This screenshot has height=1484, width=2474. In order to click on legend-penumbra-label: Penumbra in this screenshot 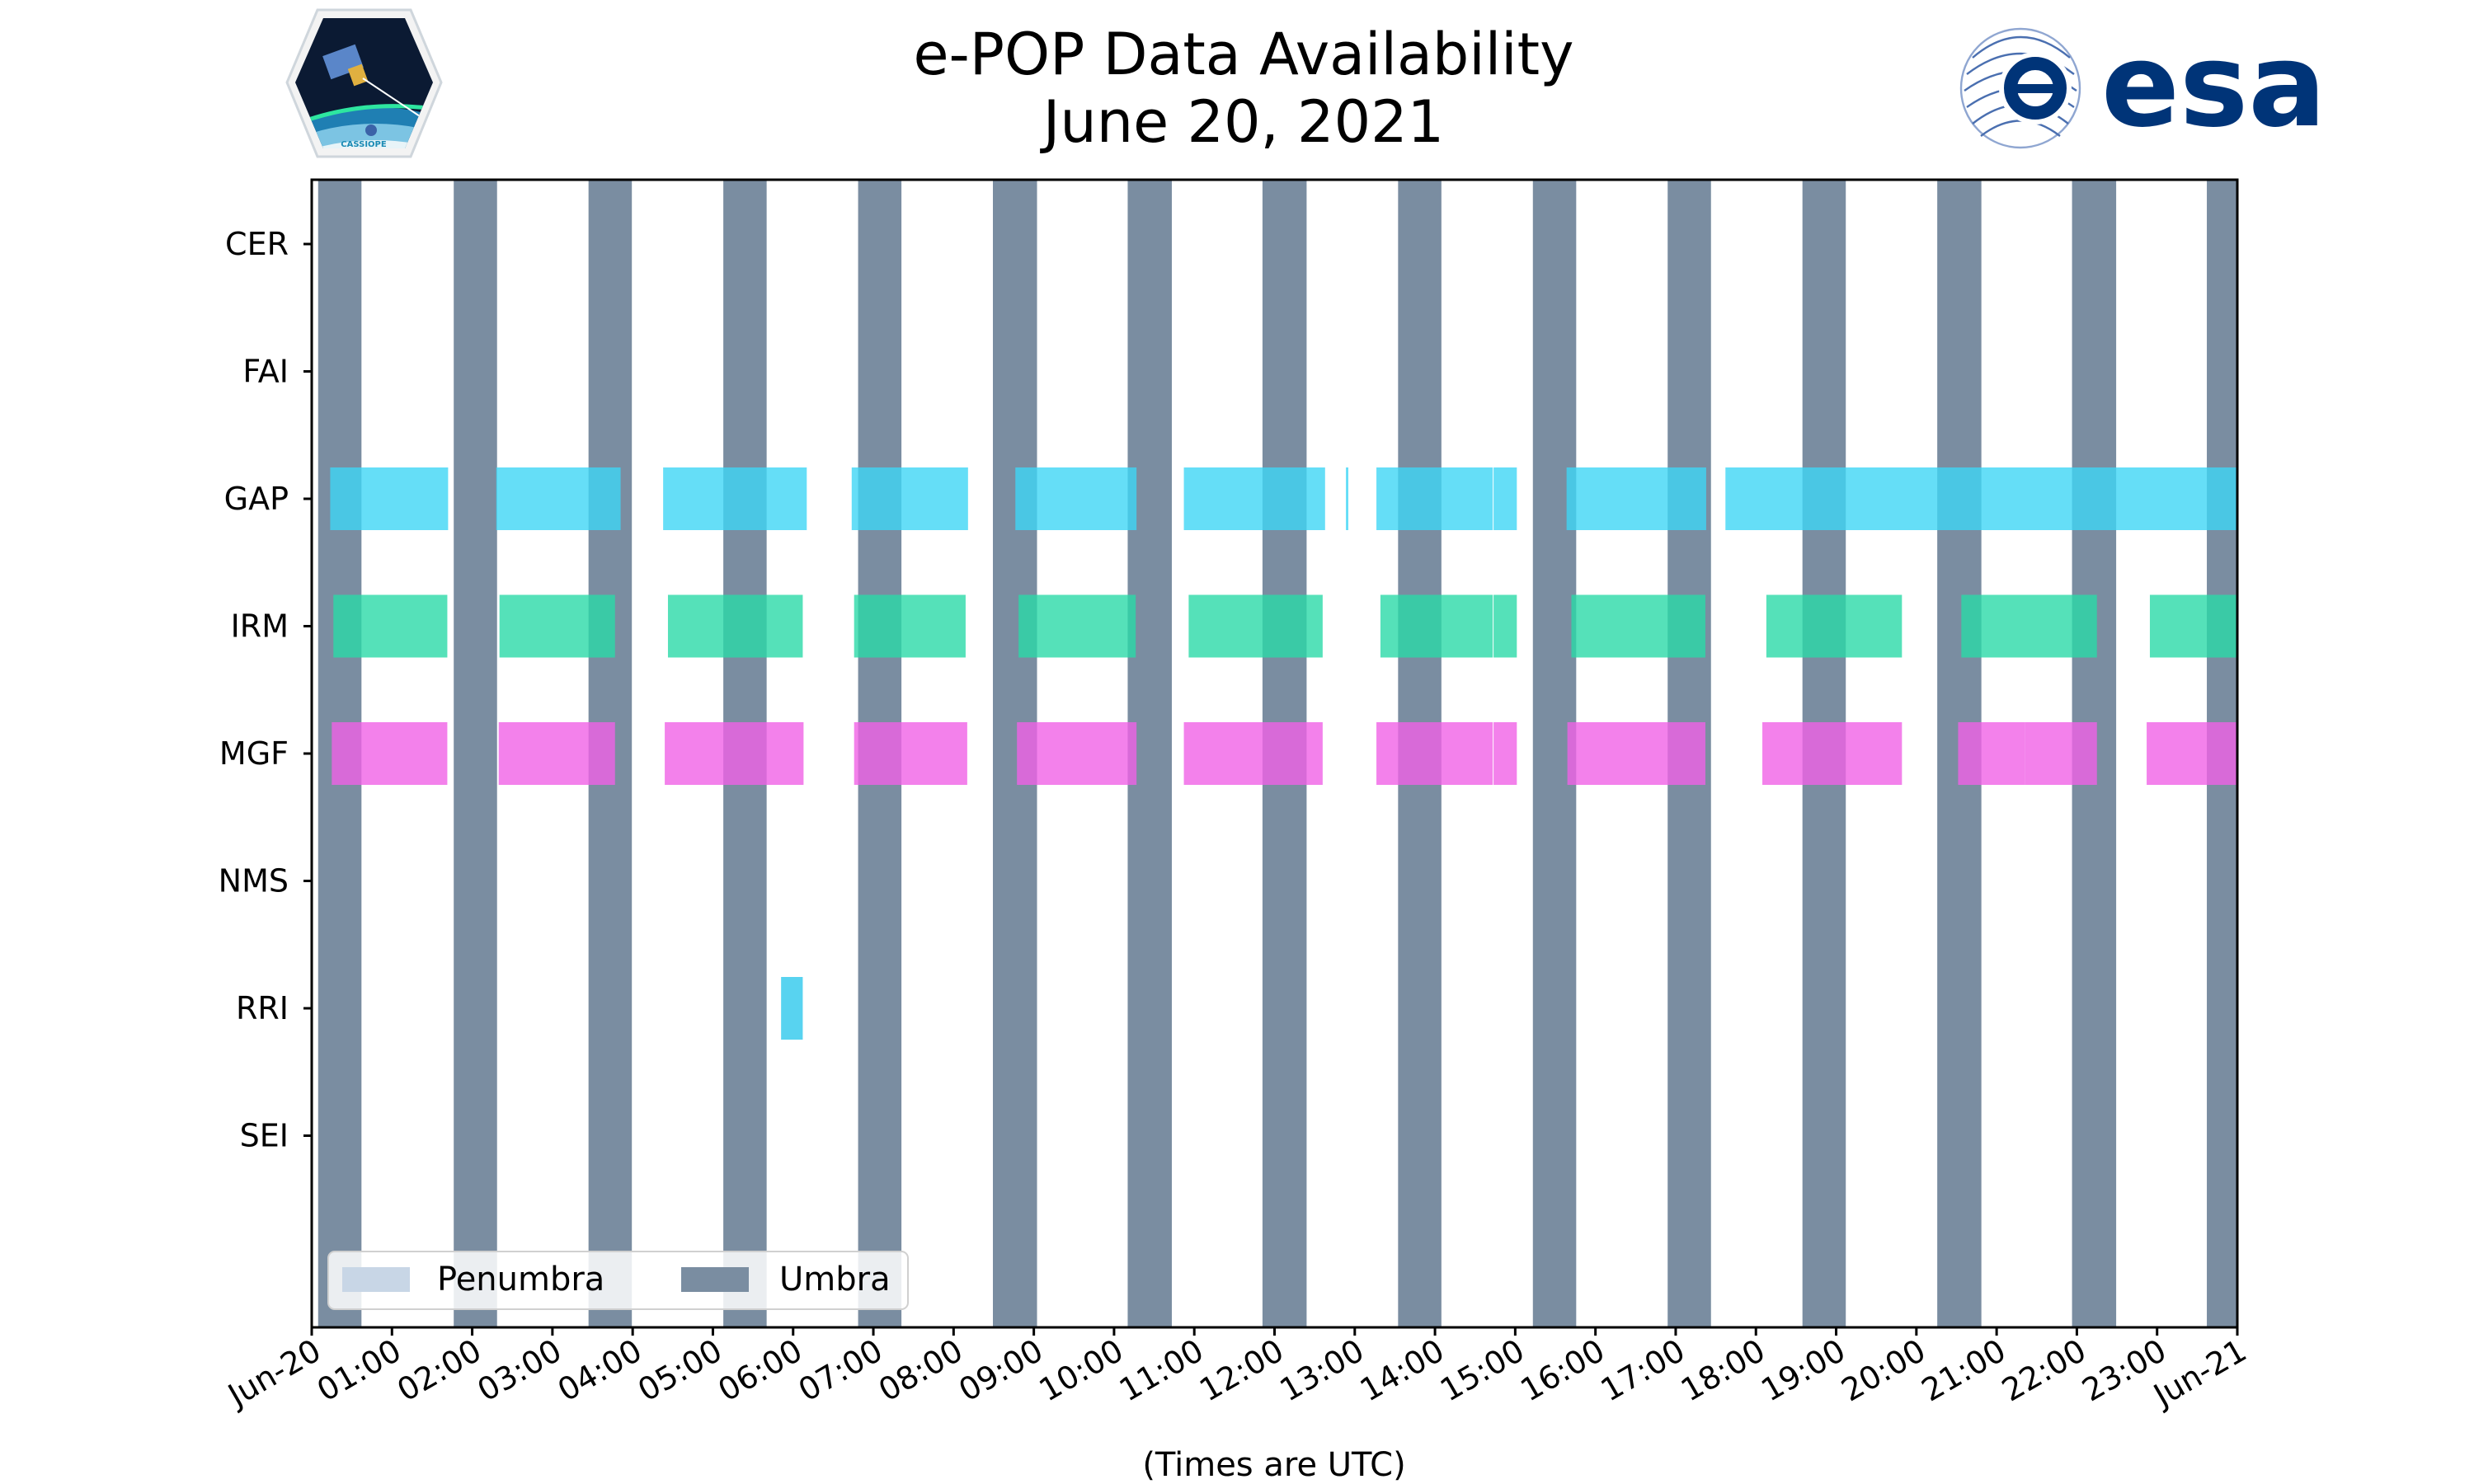, I will do `click(520, 1279)`.